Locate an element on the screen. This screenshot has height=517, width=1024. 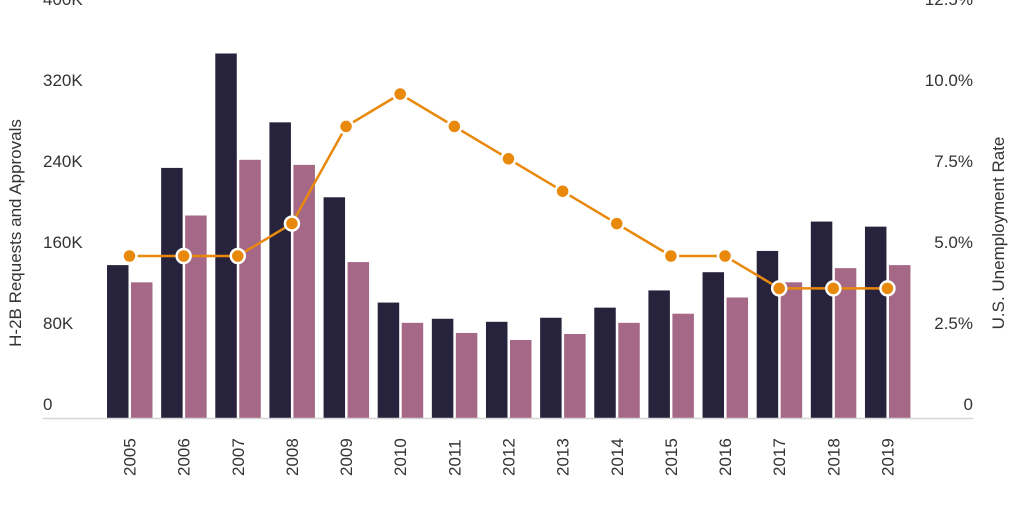
y-tick-label-left: 80K is located at coordinates (58, 323).